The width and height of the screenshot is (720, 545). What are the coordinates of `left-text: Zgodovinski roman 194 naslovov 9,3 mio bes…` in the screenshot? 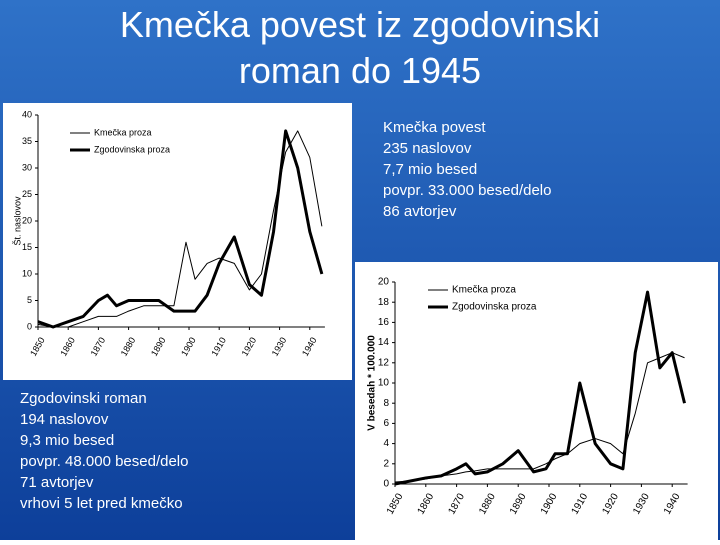 It's located at (104, 451).